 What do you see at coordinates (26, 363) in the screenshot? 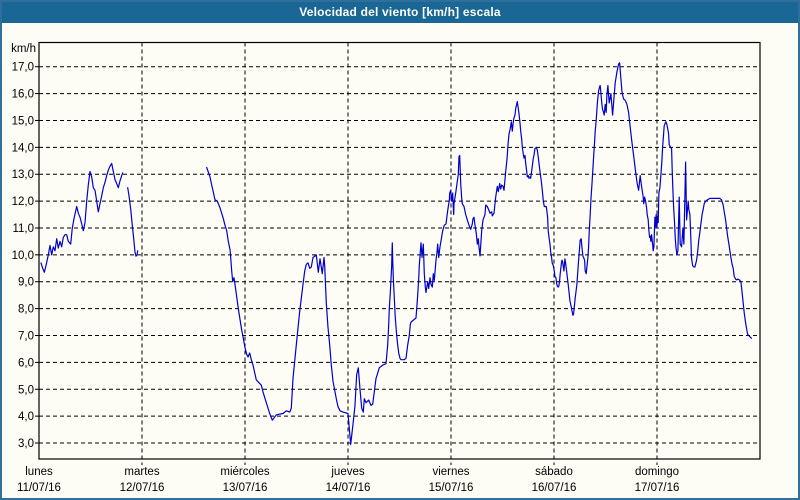
I see `y-tick-label: 6,0` at bounding box center [26, 363].